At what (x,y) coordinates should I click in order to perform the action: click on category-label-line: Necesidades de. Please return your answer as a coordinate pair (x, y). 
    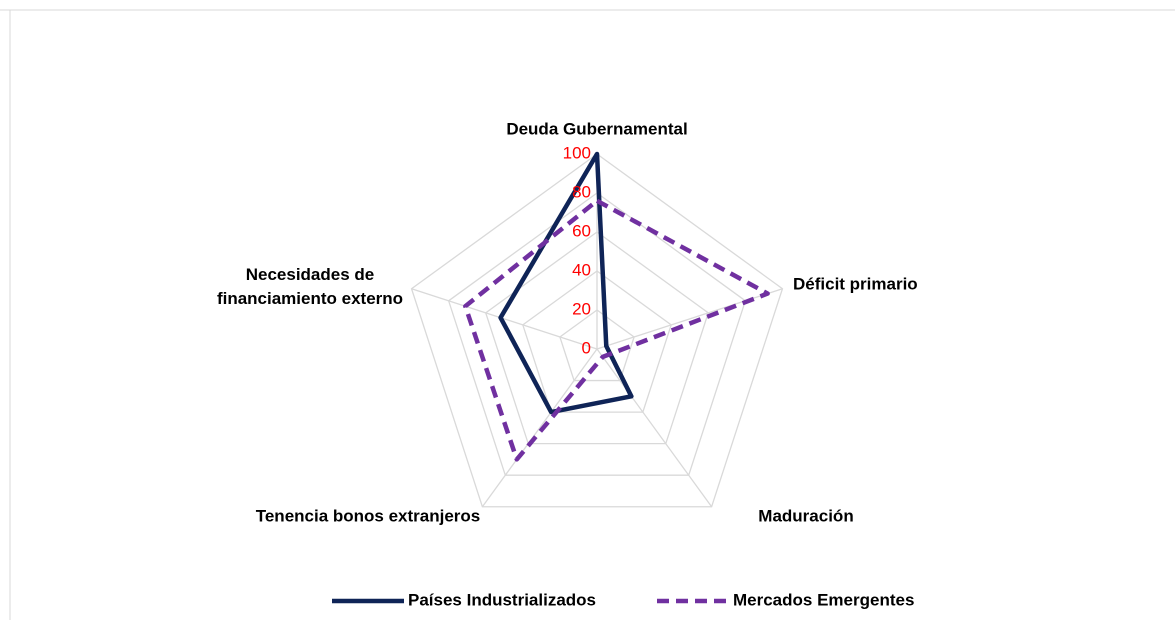
    Looking at the image, I should click on (310, 274).